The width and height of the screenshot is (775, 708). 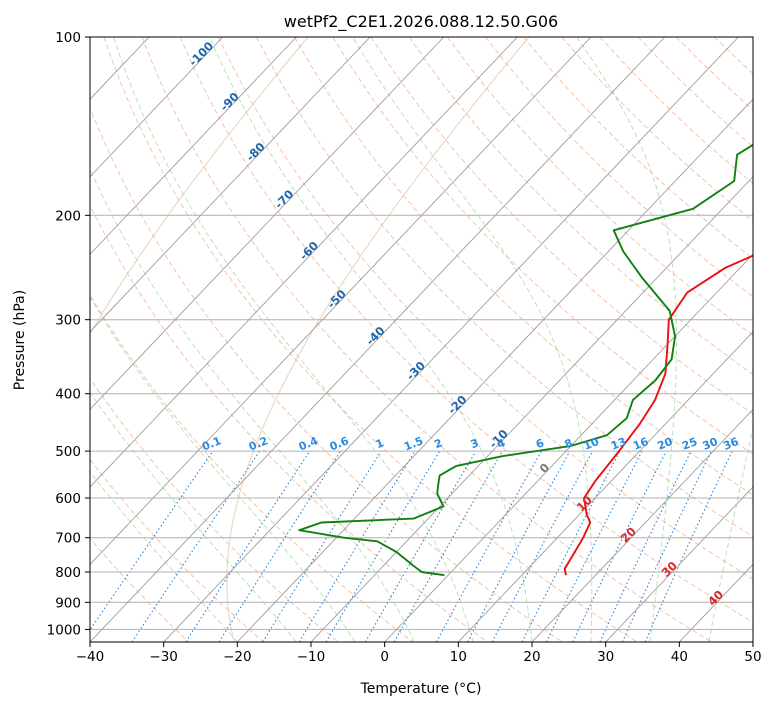 I want to click on x-tick-label: 20, so click(x=531, y=657).